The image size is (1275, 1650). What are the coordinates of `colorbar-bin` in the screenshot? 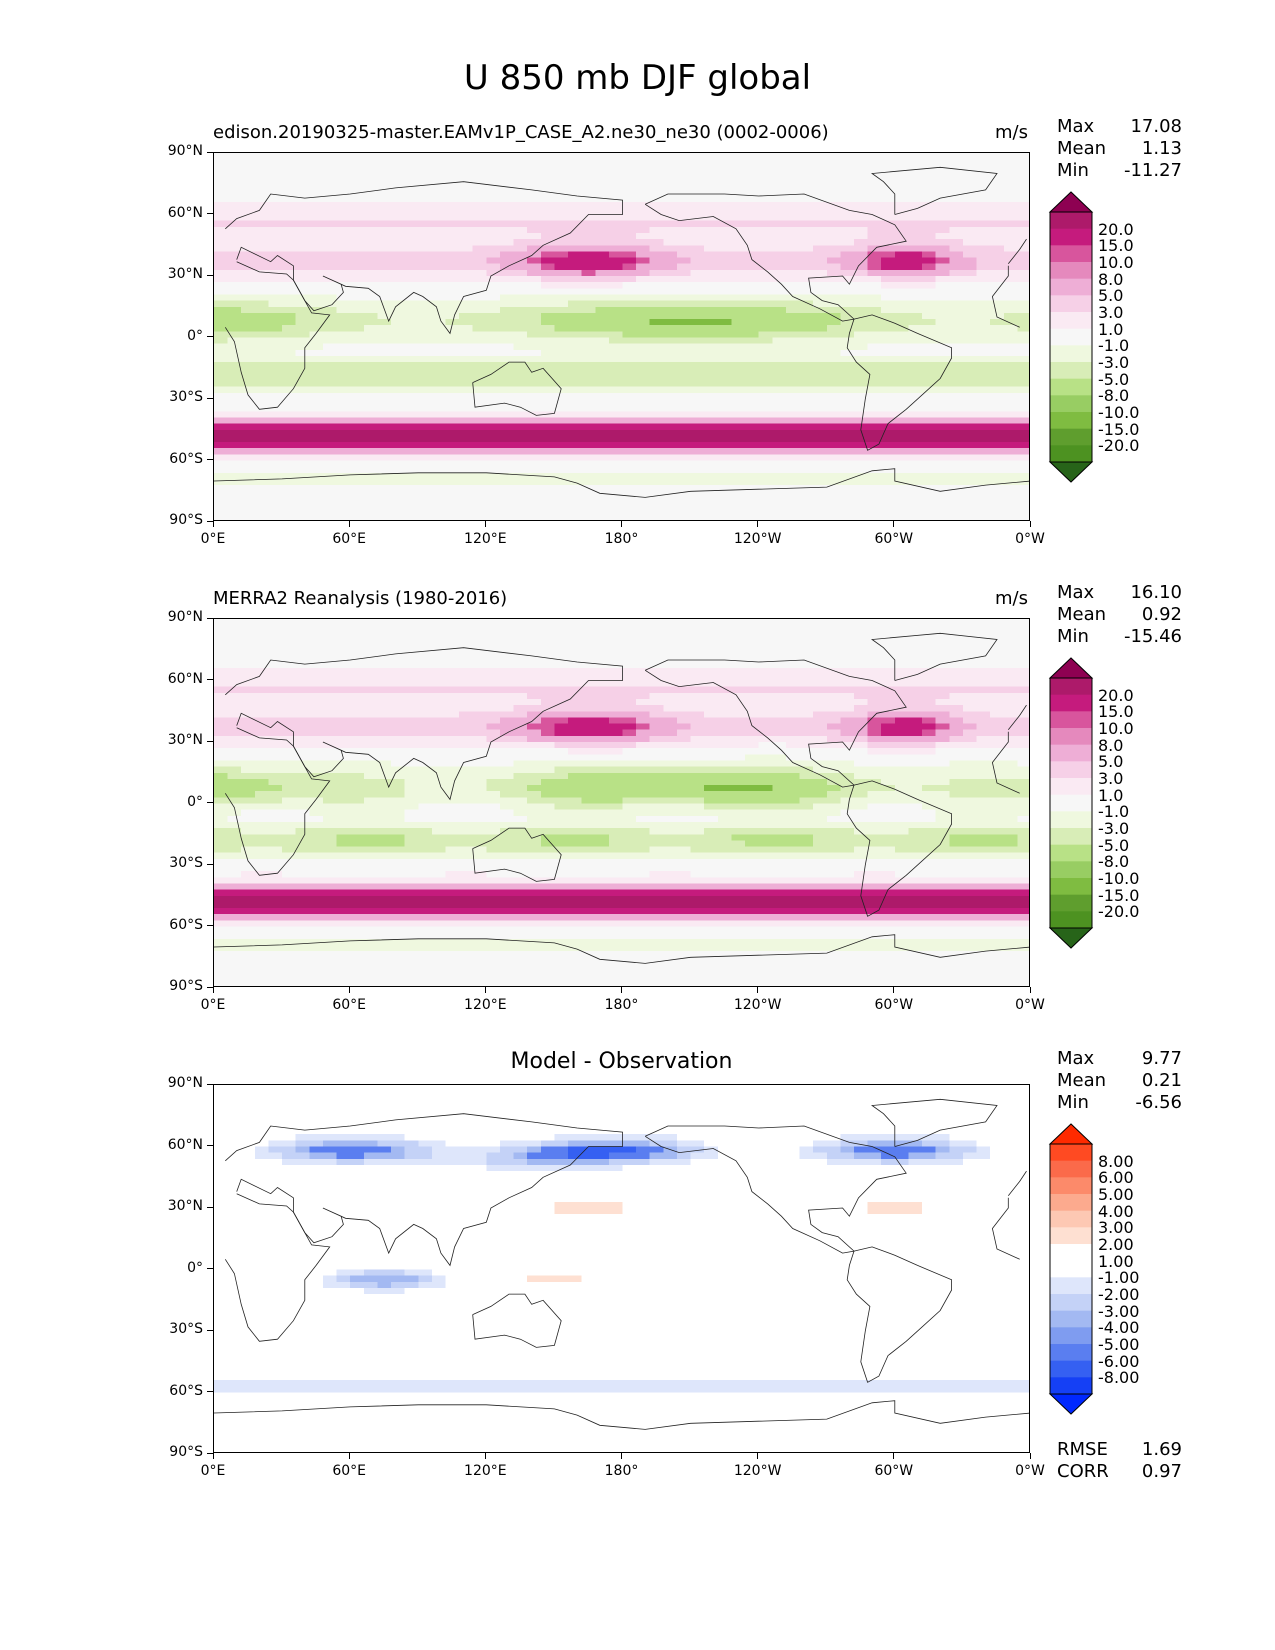 It's located at (1071, 354).